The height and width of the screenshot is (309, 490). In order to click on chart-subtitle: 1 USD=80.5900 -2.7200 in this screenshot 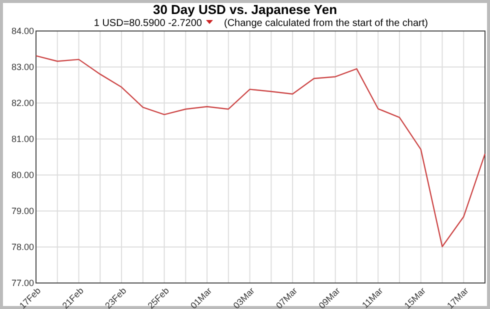, I will do `click(148, 23)`.